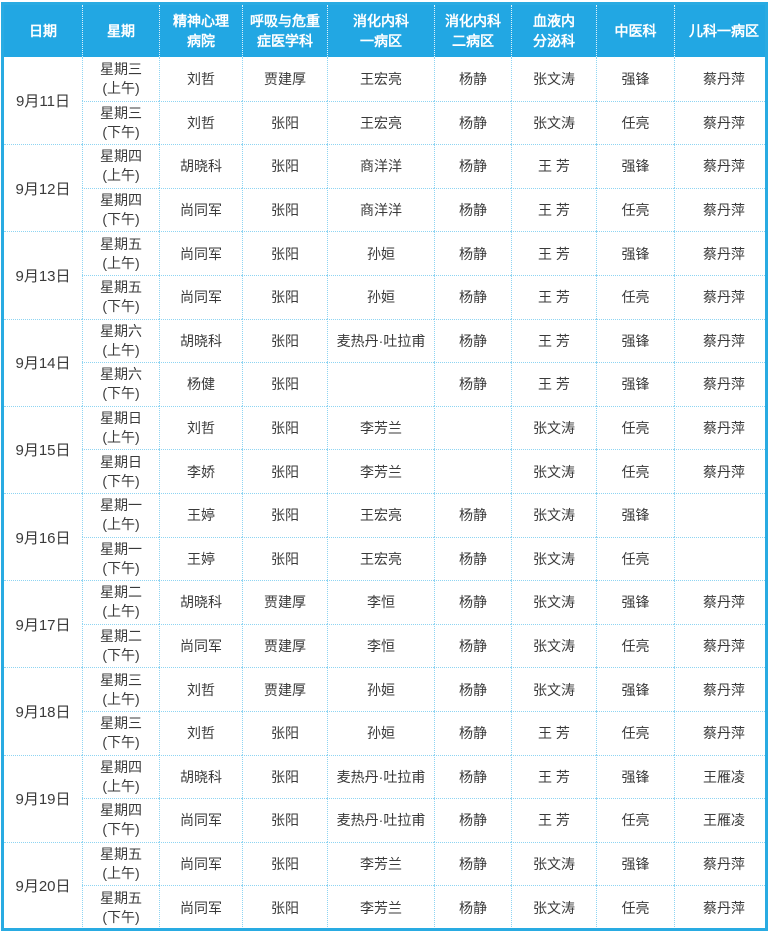 The image size is (769, 932). Describe the element at coordinates (120, 340) in the screenshot. I see `weekday-cell: 星期六 (上午)` at that location.